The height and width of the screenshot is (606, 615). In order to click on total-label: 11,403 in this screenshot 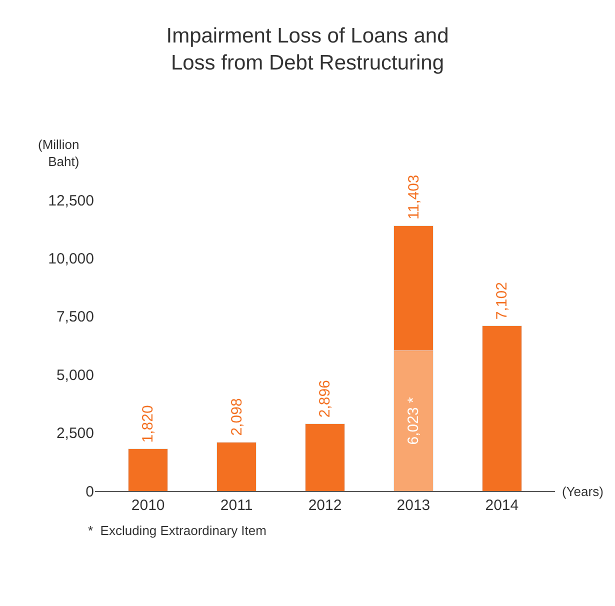, I will do `click(413, 197)`.